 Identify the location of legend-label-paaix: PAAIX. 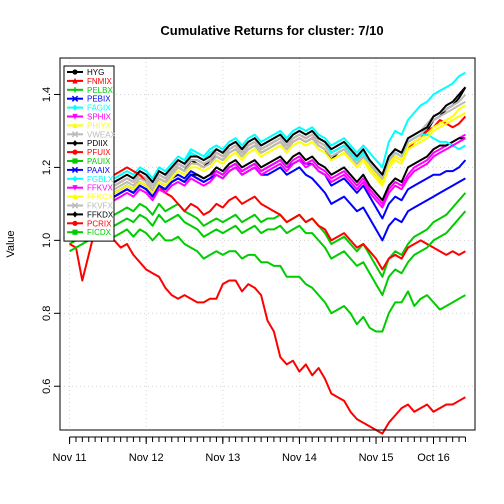
(99, 170).